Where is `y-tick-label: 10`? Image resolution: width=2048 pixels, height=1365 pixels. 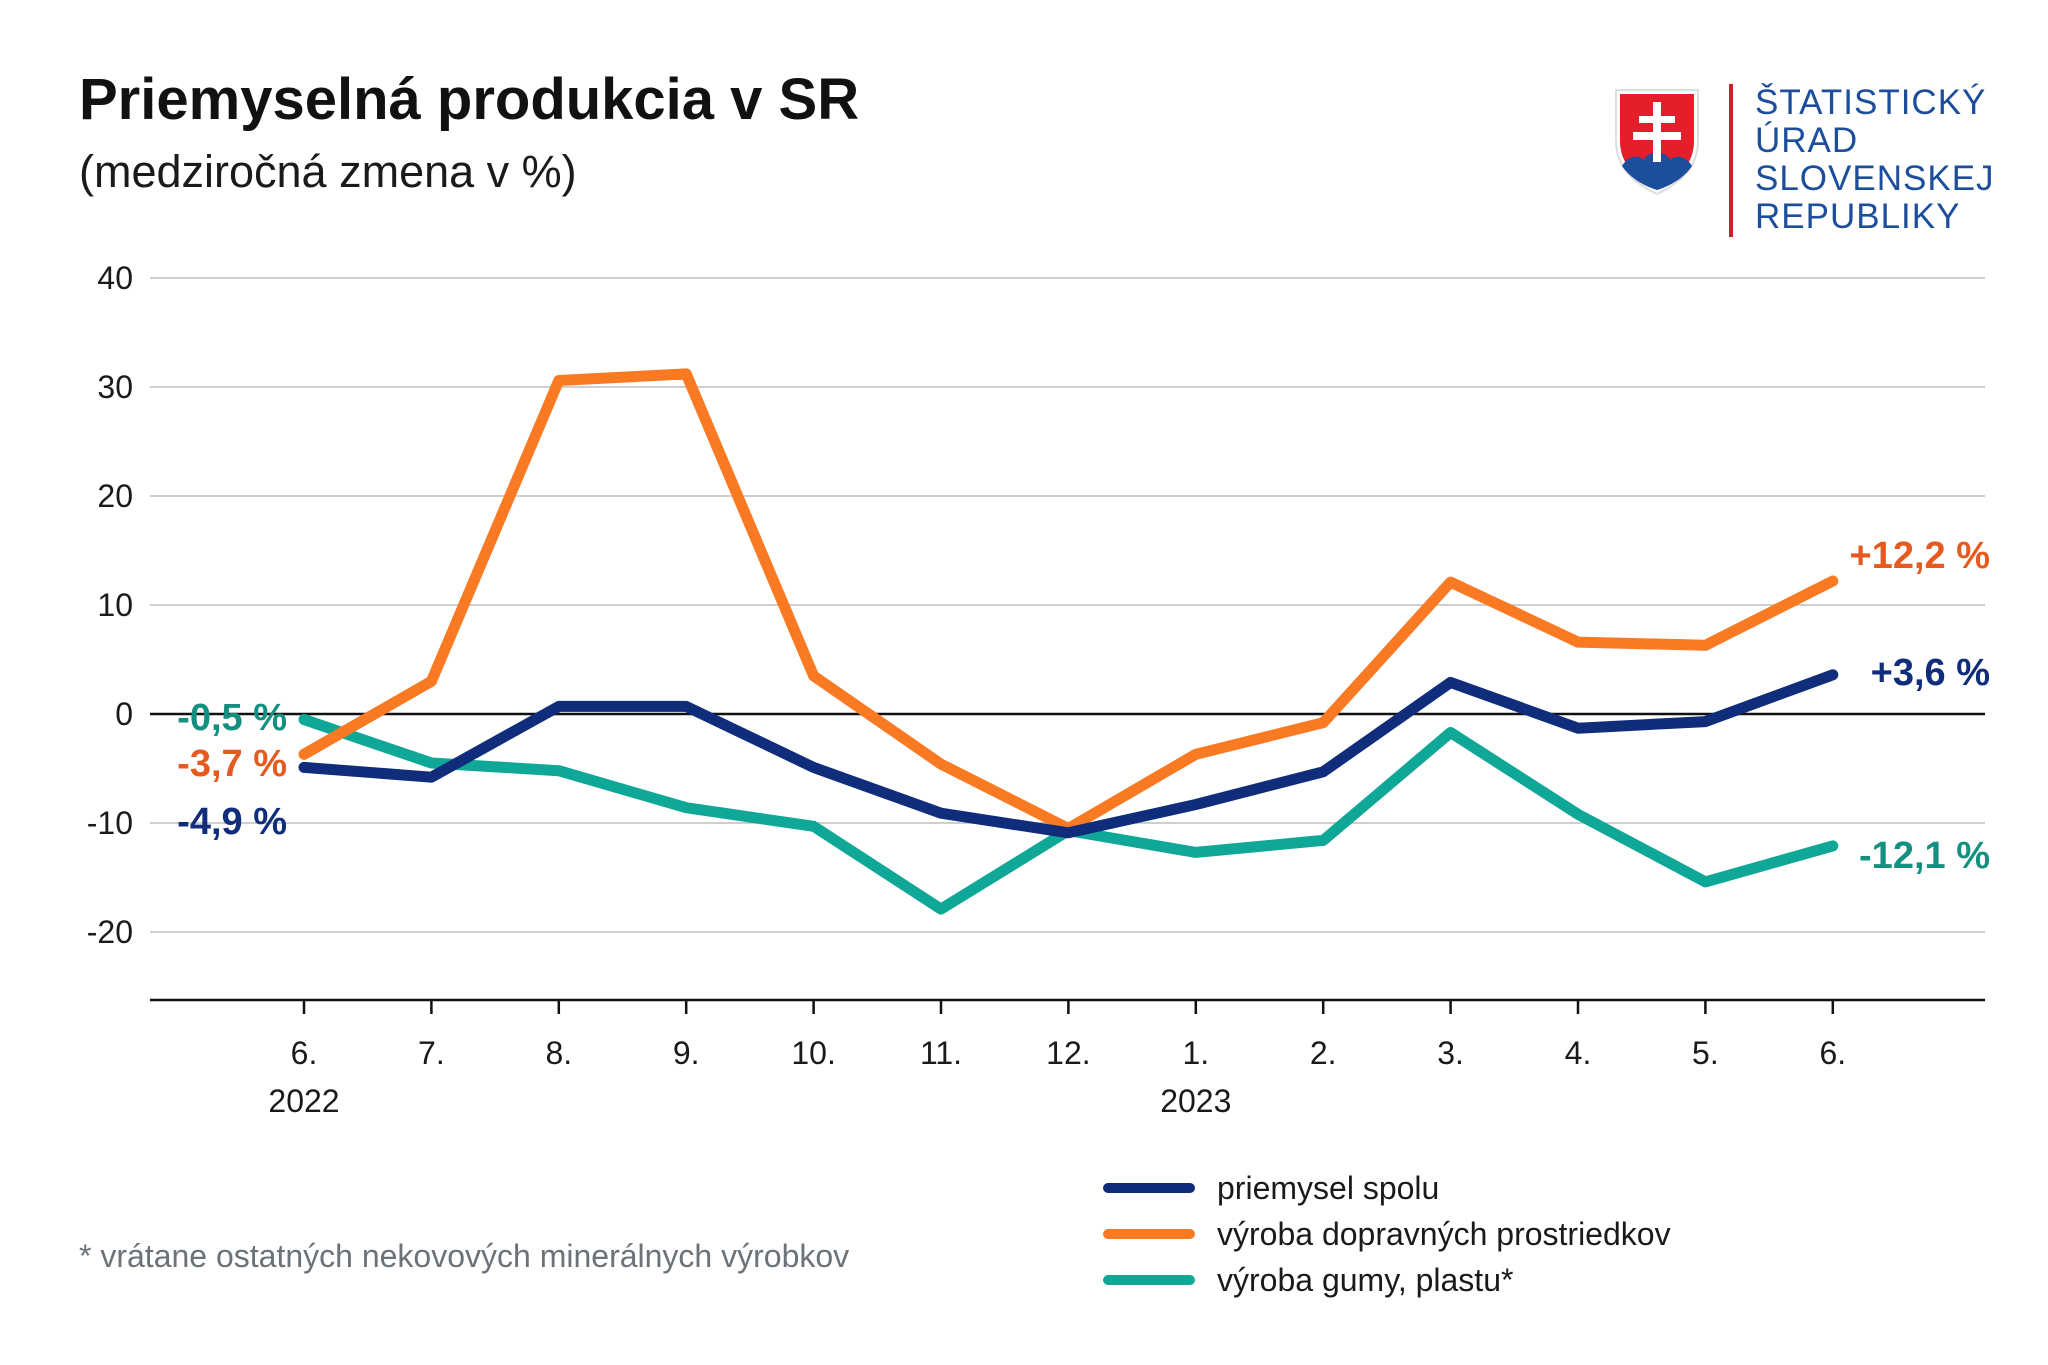 y-tick-label: 10 is located at coordinates (115, 605).